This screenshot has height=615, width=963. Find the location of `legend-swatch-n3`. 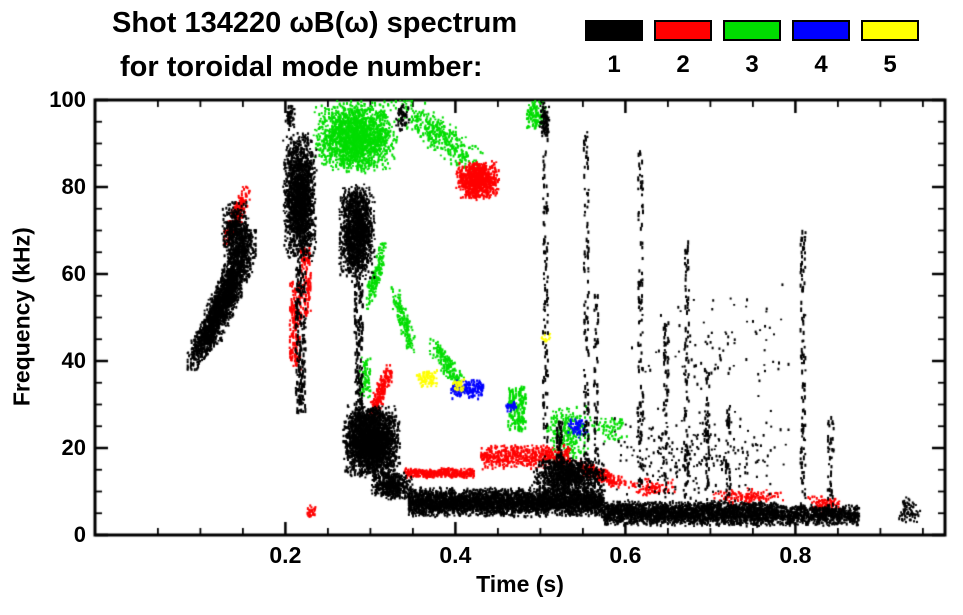

legend-swatch-n3 is located at coordinates (752, 30).